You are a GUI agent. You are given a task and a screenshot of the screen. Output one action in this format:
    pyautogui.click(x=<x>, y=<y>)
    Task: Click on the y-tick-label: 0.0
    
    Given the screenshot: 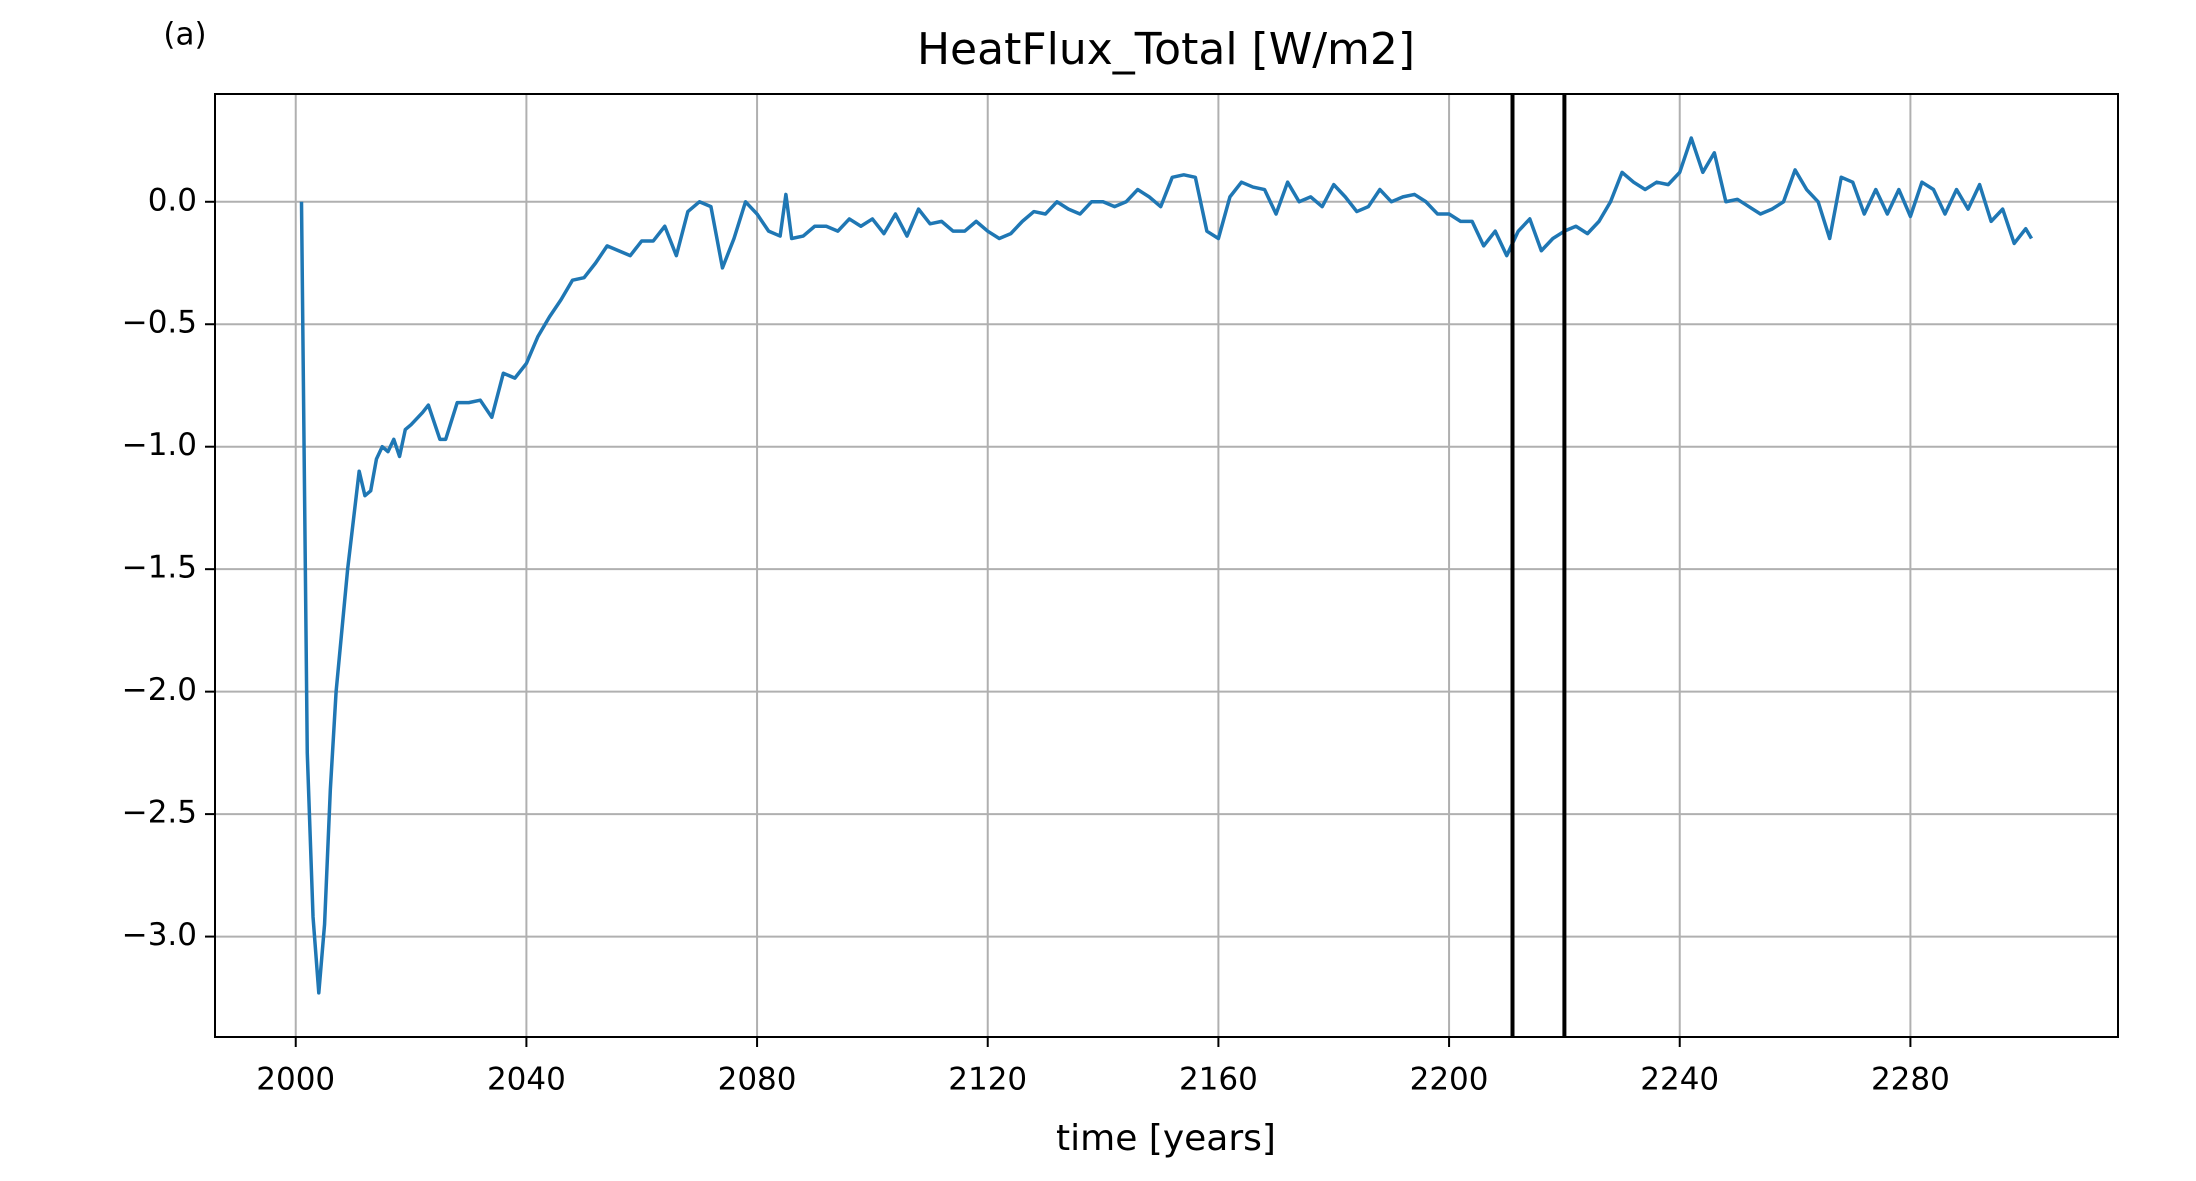 What is the action you would take?
    pyautogui.click(x=172, y=200)
    